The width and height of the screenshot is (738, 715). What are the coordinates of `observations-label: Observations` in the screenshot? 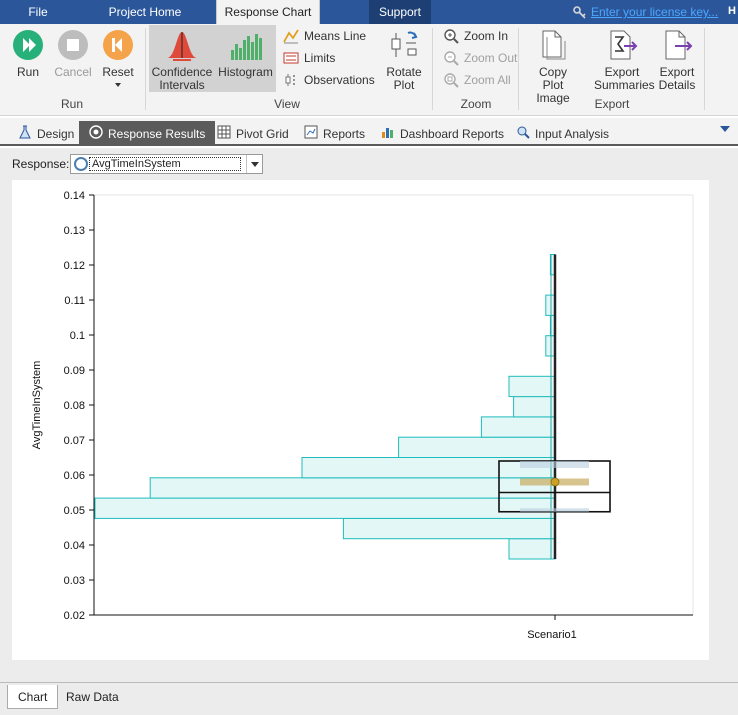 It's located at (339, 80).